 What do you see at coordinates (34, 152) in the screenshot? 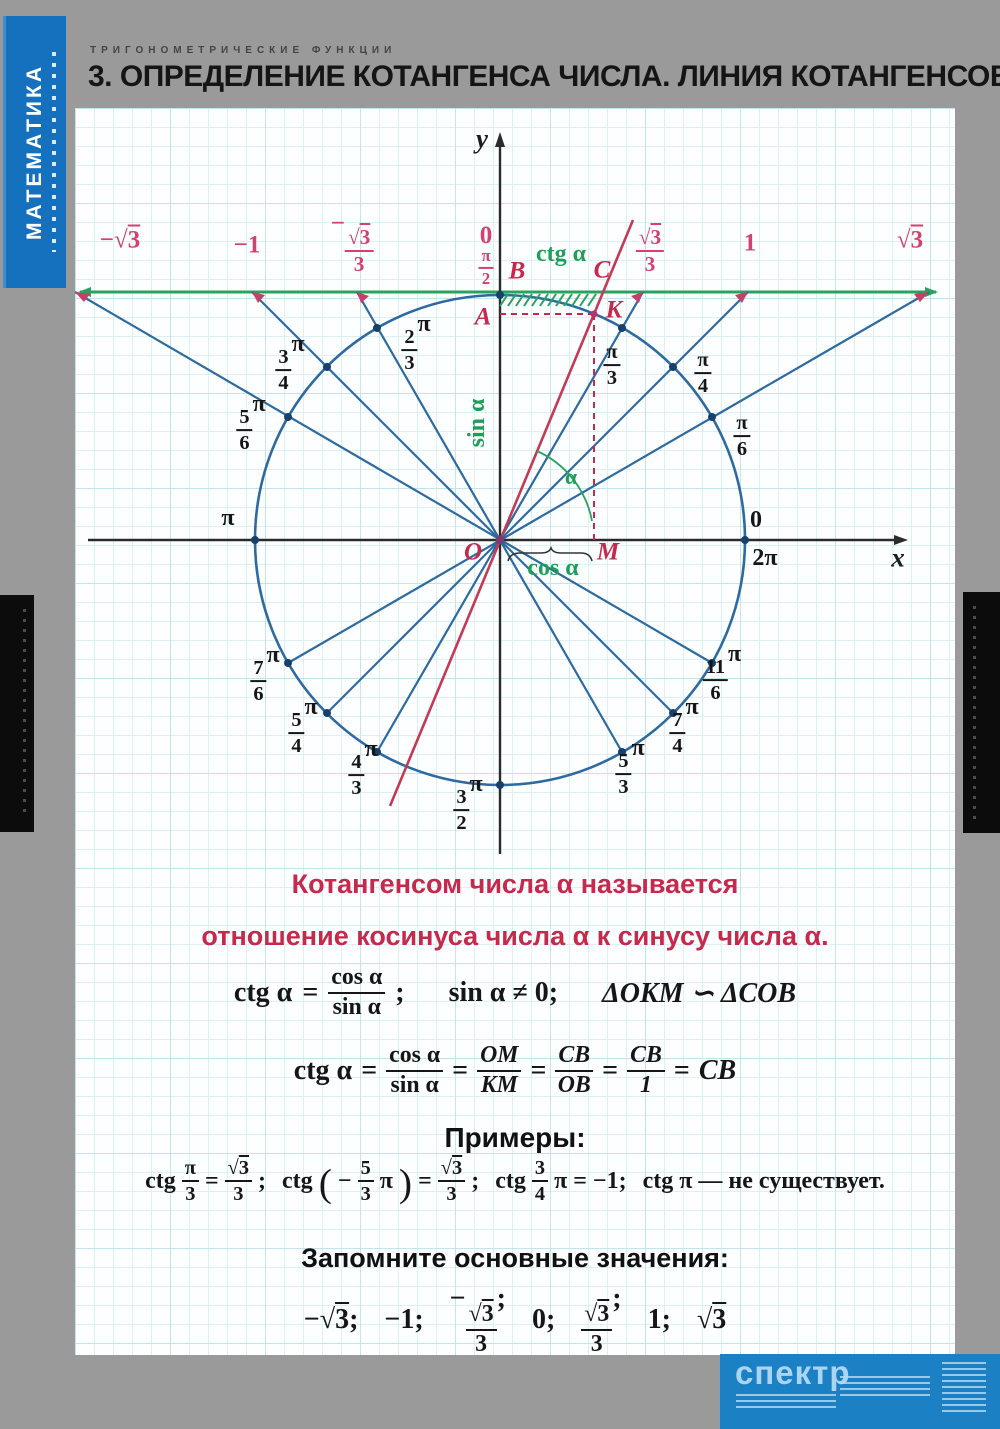
I see `math-banner: МАТЕМАТИКА` at bounding box center [34, 152].